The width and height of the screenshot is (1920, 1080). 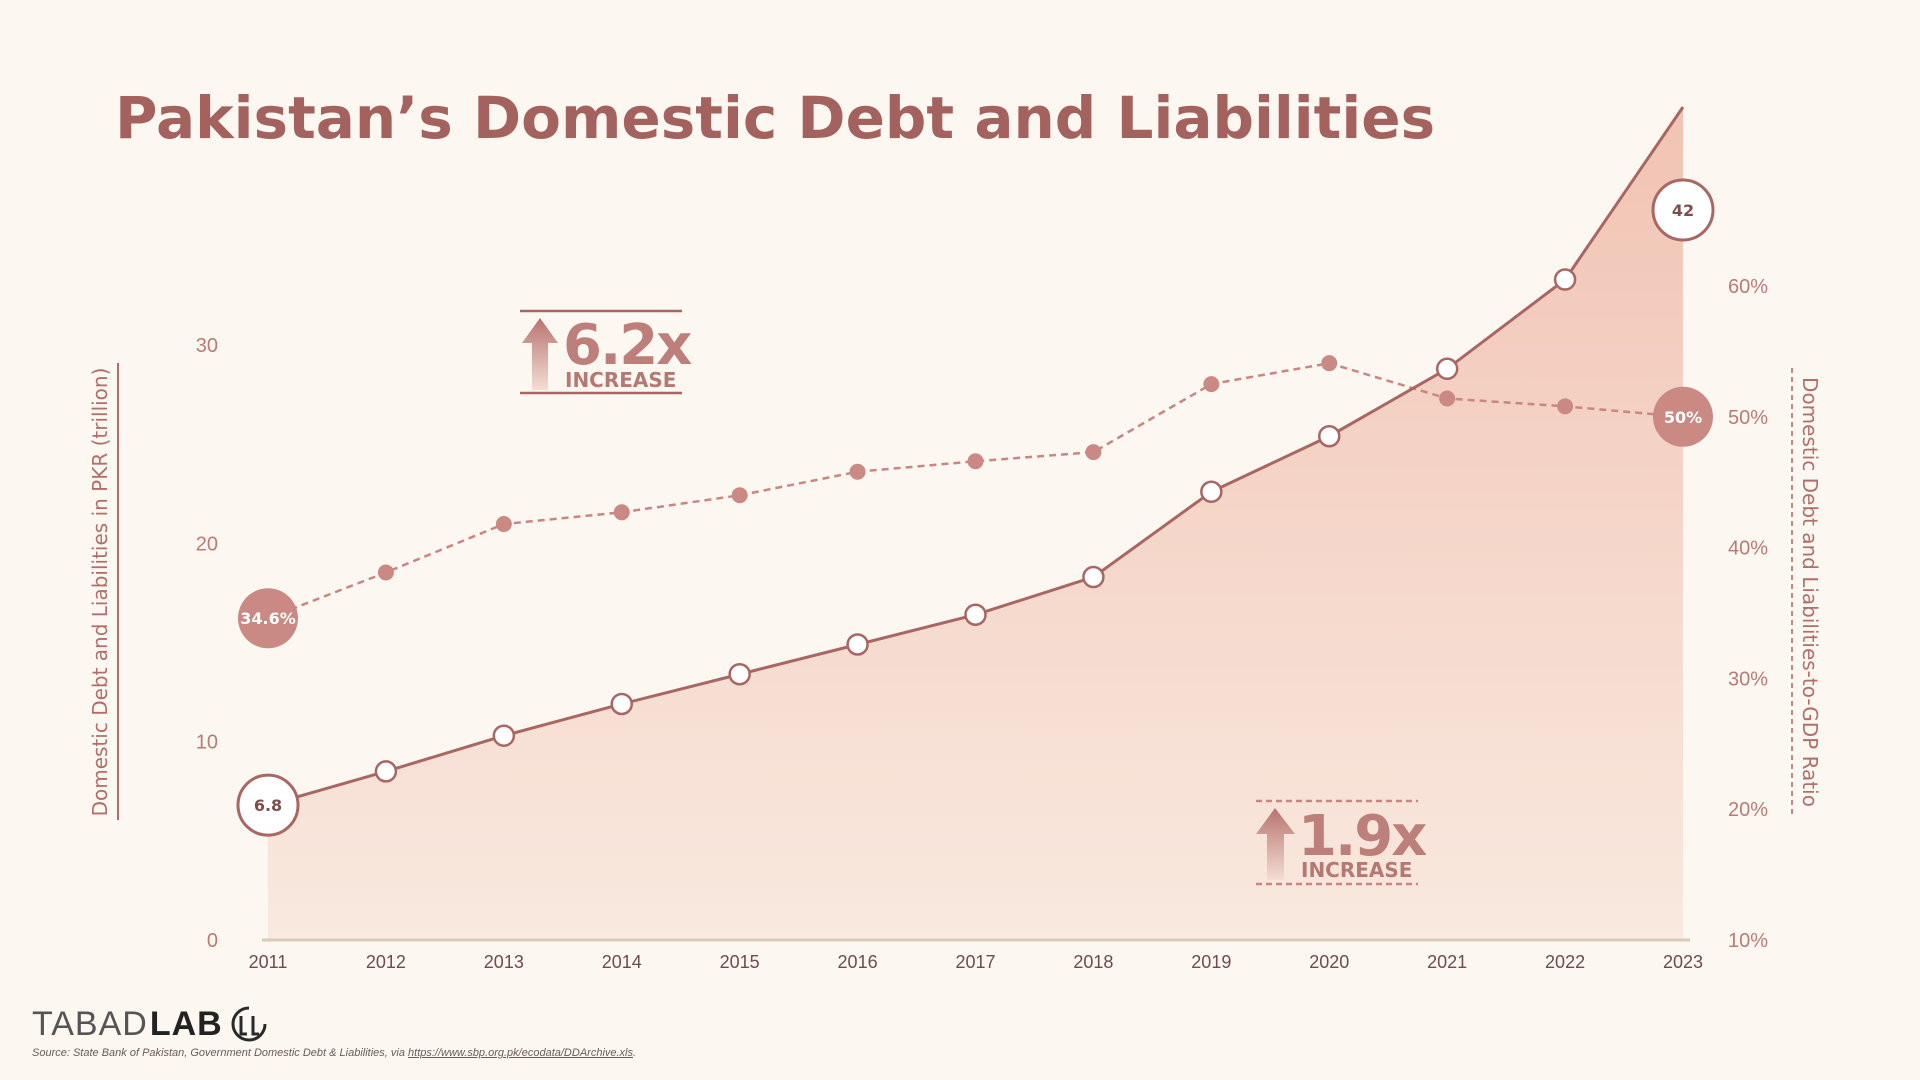 I want to click on ratio-point-2022, so click(x=1565, y=406).